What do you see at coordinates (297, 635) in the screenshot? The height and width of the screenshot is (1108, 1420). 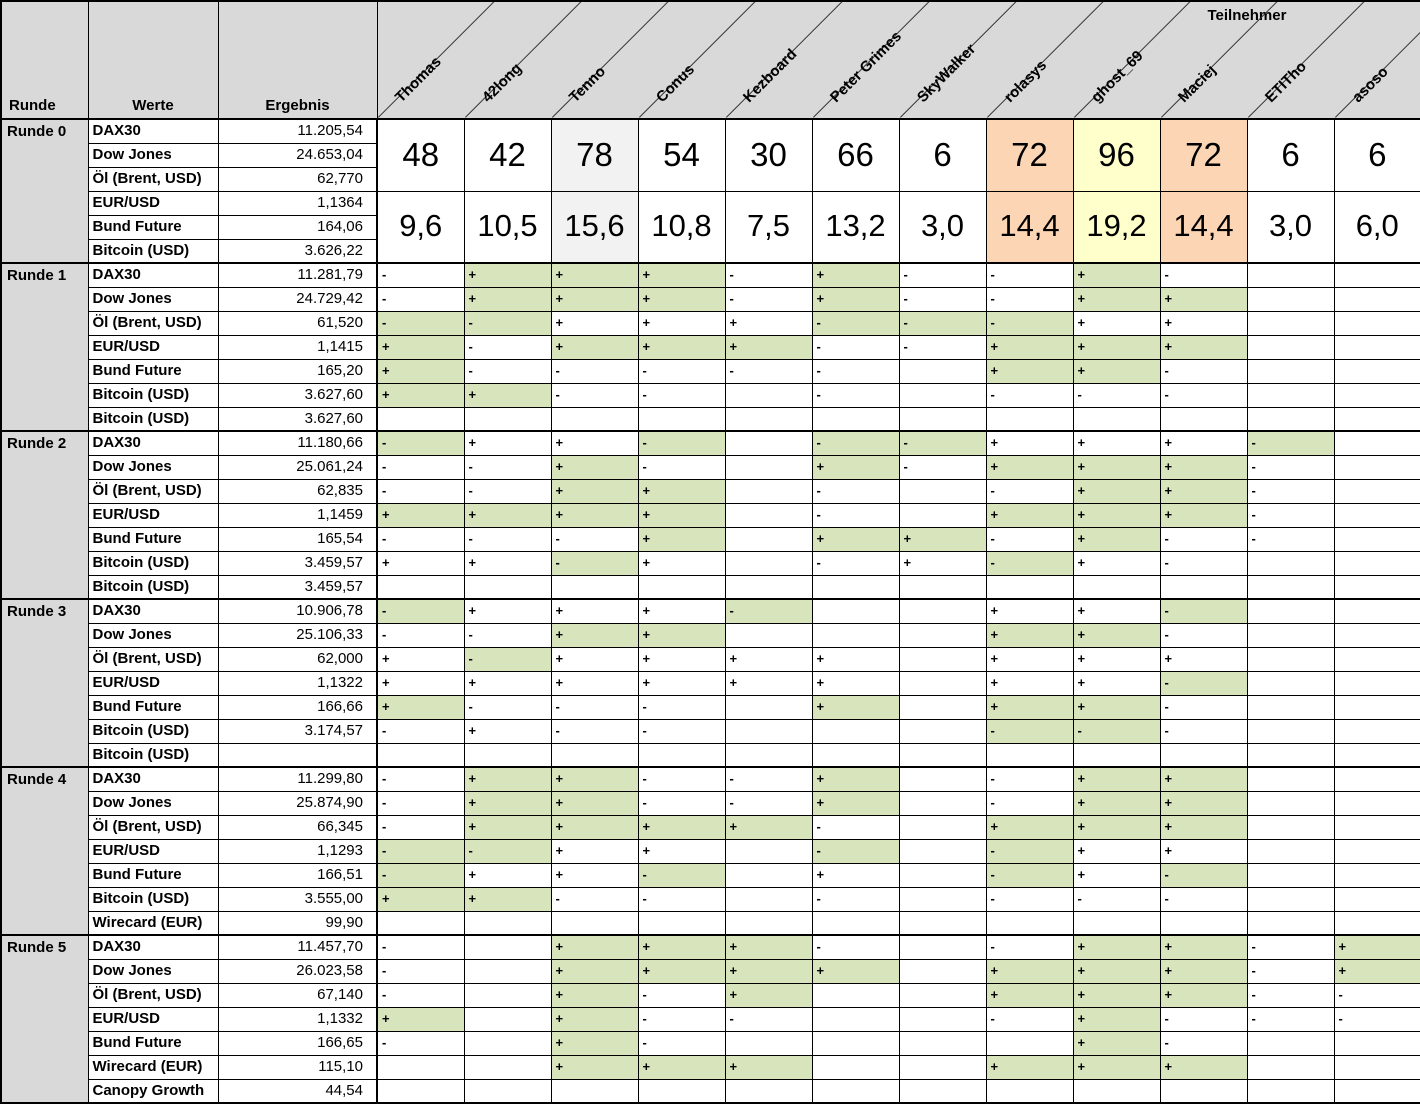 I see `ergebnis-cell: 25.106,33` at bounding box center [297, 635].